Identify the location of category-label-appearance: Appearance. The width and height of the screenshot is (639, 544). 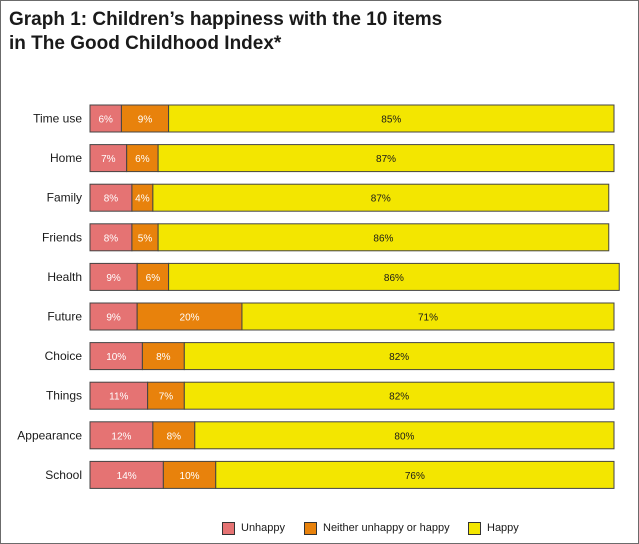
(49, 435).